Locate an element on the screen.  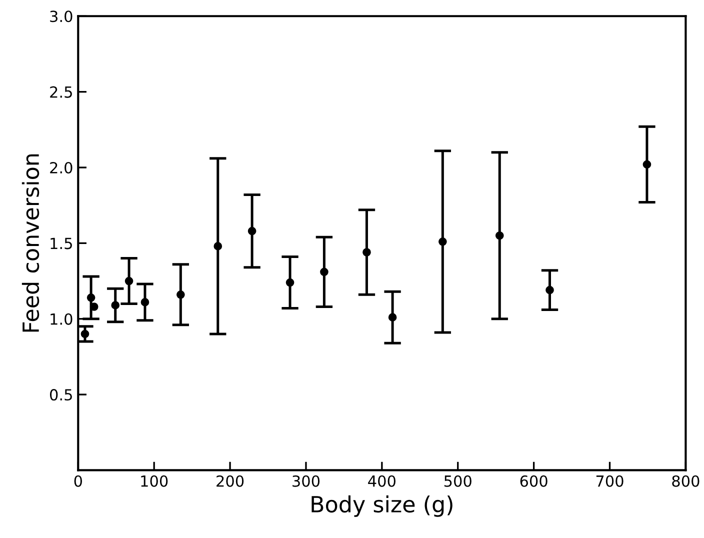
x-tick-label: 0 is located at coordinates (78, 481).